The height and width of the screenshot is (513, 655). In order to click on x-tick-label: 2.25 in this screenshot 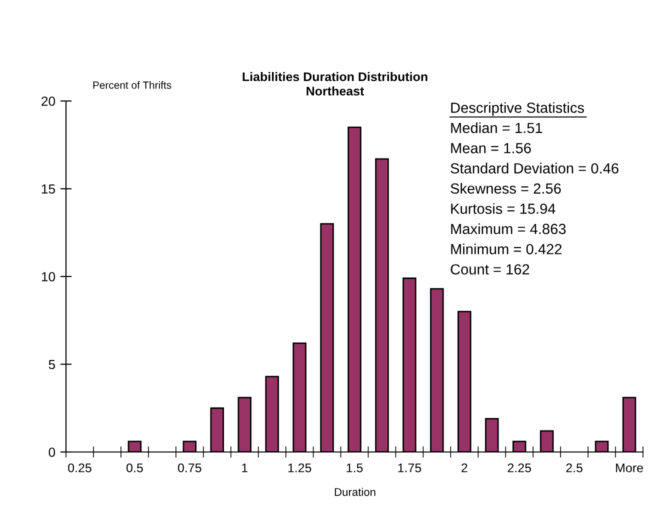, I will do `click(519, 467)`.